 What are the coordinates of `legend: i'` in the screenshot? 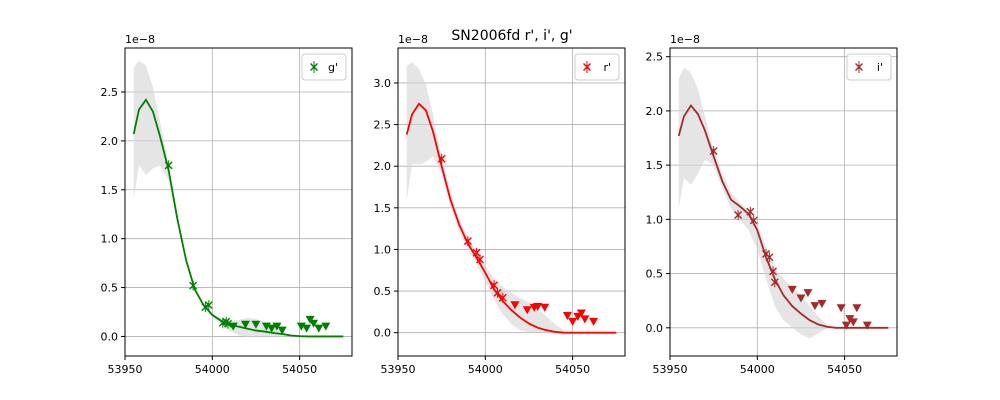 It's located at (869, 67).